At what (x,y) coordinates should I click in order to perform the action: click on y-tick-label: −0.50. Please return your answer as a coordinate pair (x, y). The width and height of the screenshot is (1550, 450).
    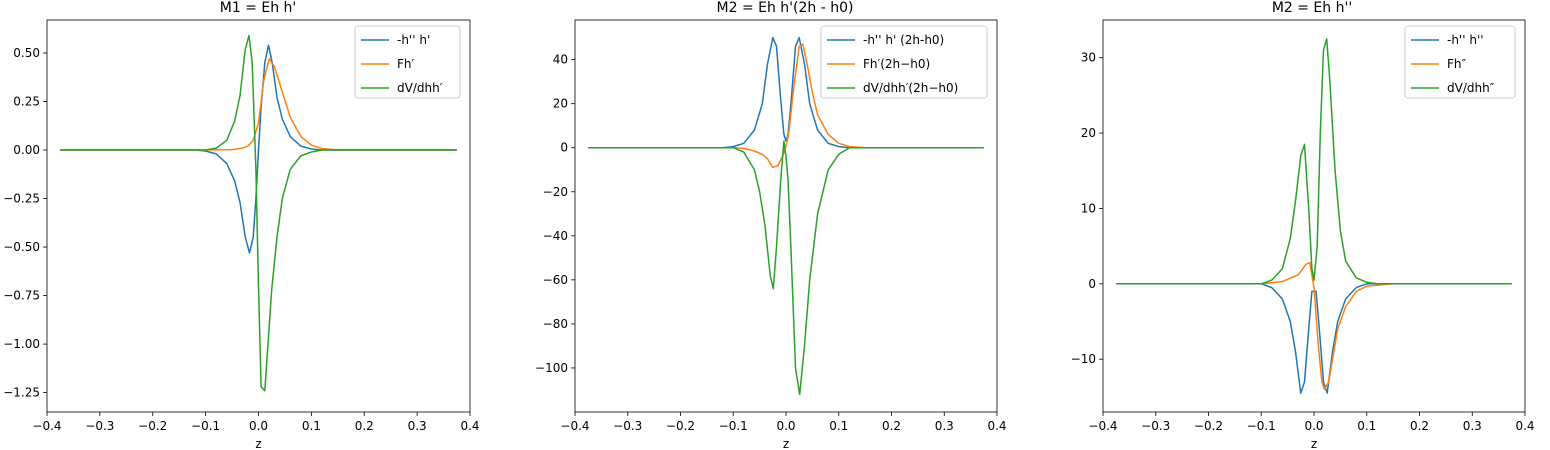
    Looking at the image, I should click on (21, 247).